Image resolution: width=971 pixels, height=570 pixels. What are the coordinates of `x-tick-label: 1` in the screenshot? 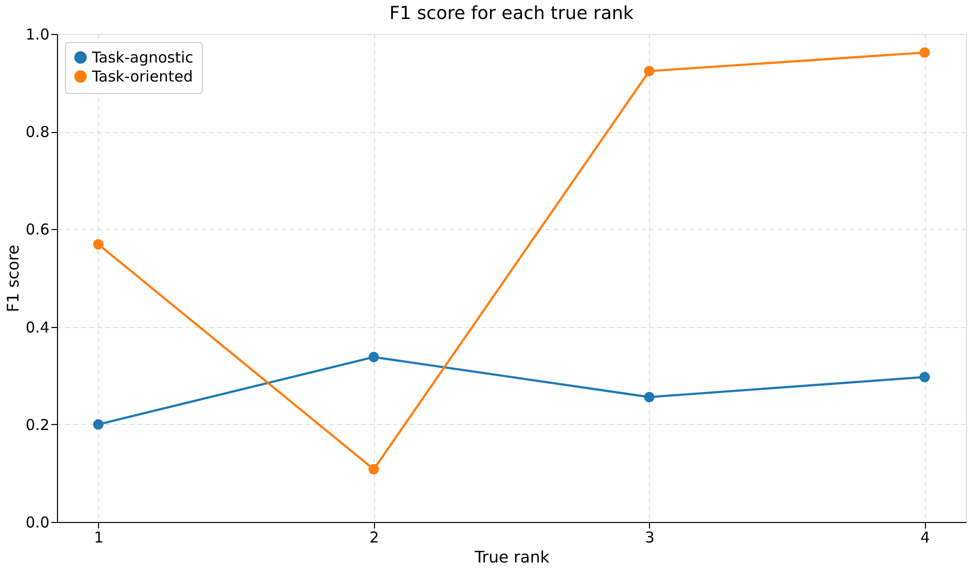 It's located at (99, 537).